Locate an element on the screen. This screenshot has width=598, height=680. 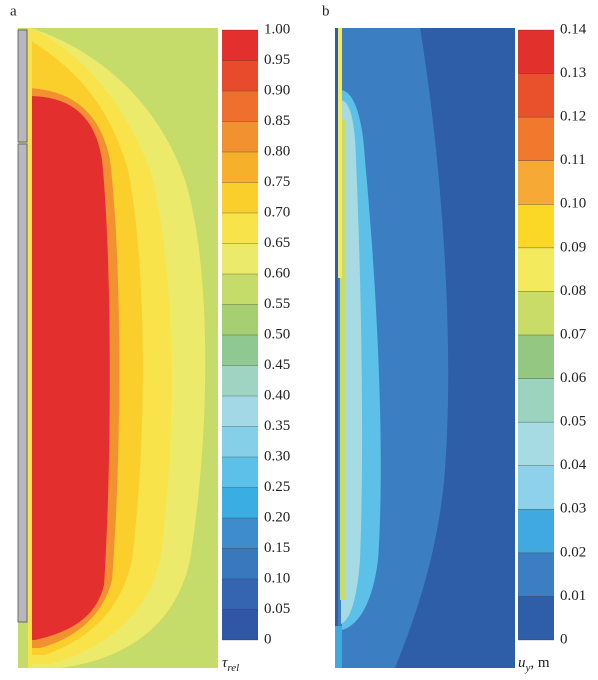
panel-label: b is located at coordinates (326, 11).